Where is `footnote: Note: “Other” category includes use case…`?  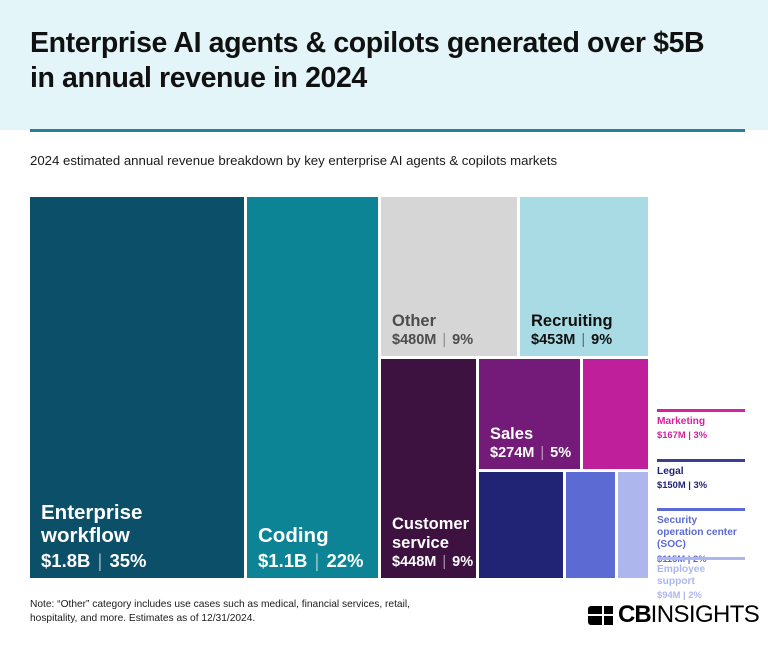 footnote: Note: “Other” category includes use case… is located at coordinates (220, 612).